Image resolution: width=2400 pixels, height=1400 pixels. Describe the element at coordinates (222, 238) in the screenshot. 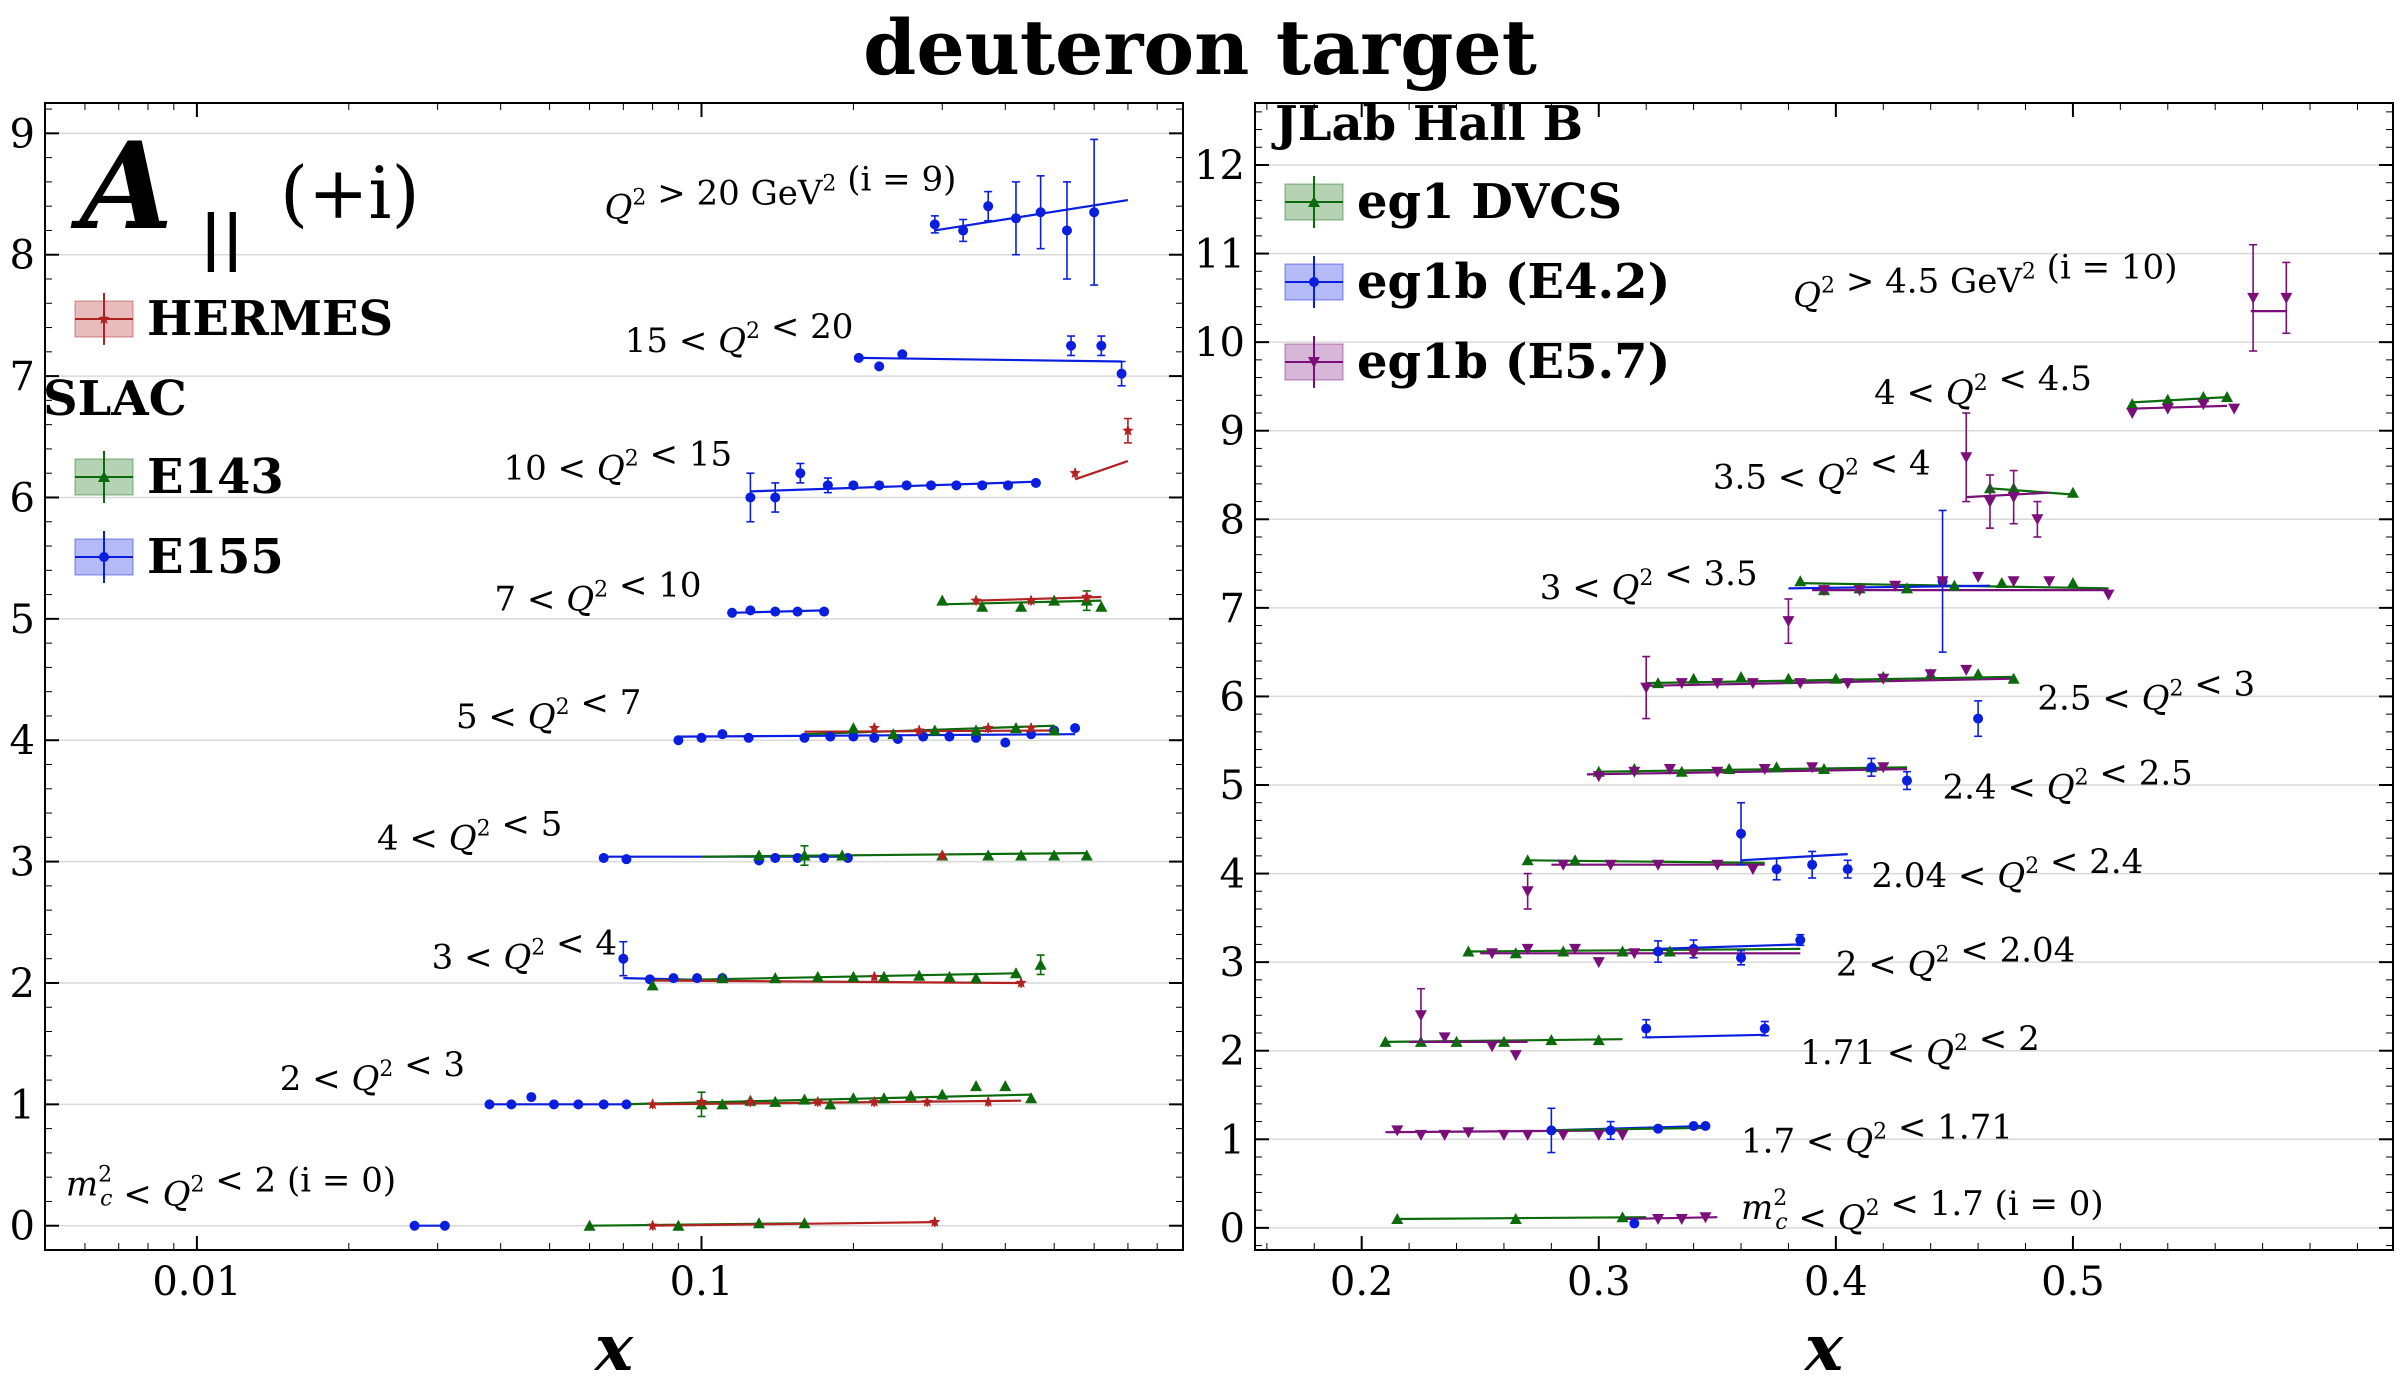

I see `observable-subscript: ||` at that location.